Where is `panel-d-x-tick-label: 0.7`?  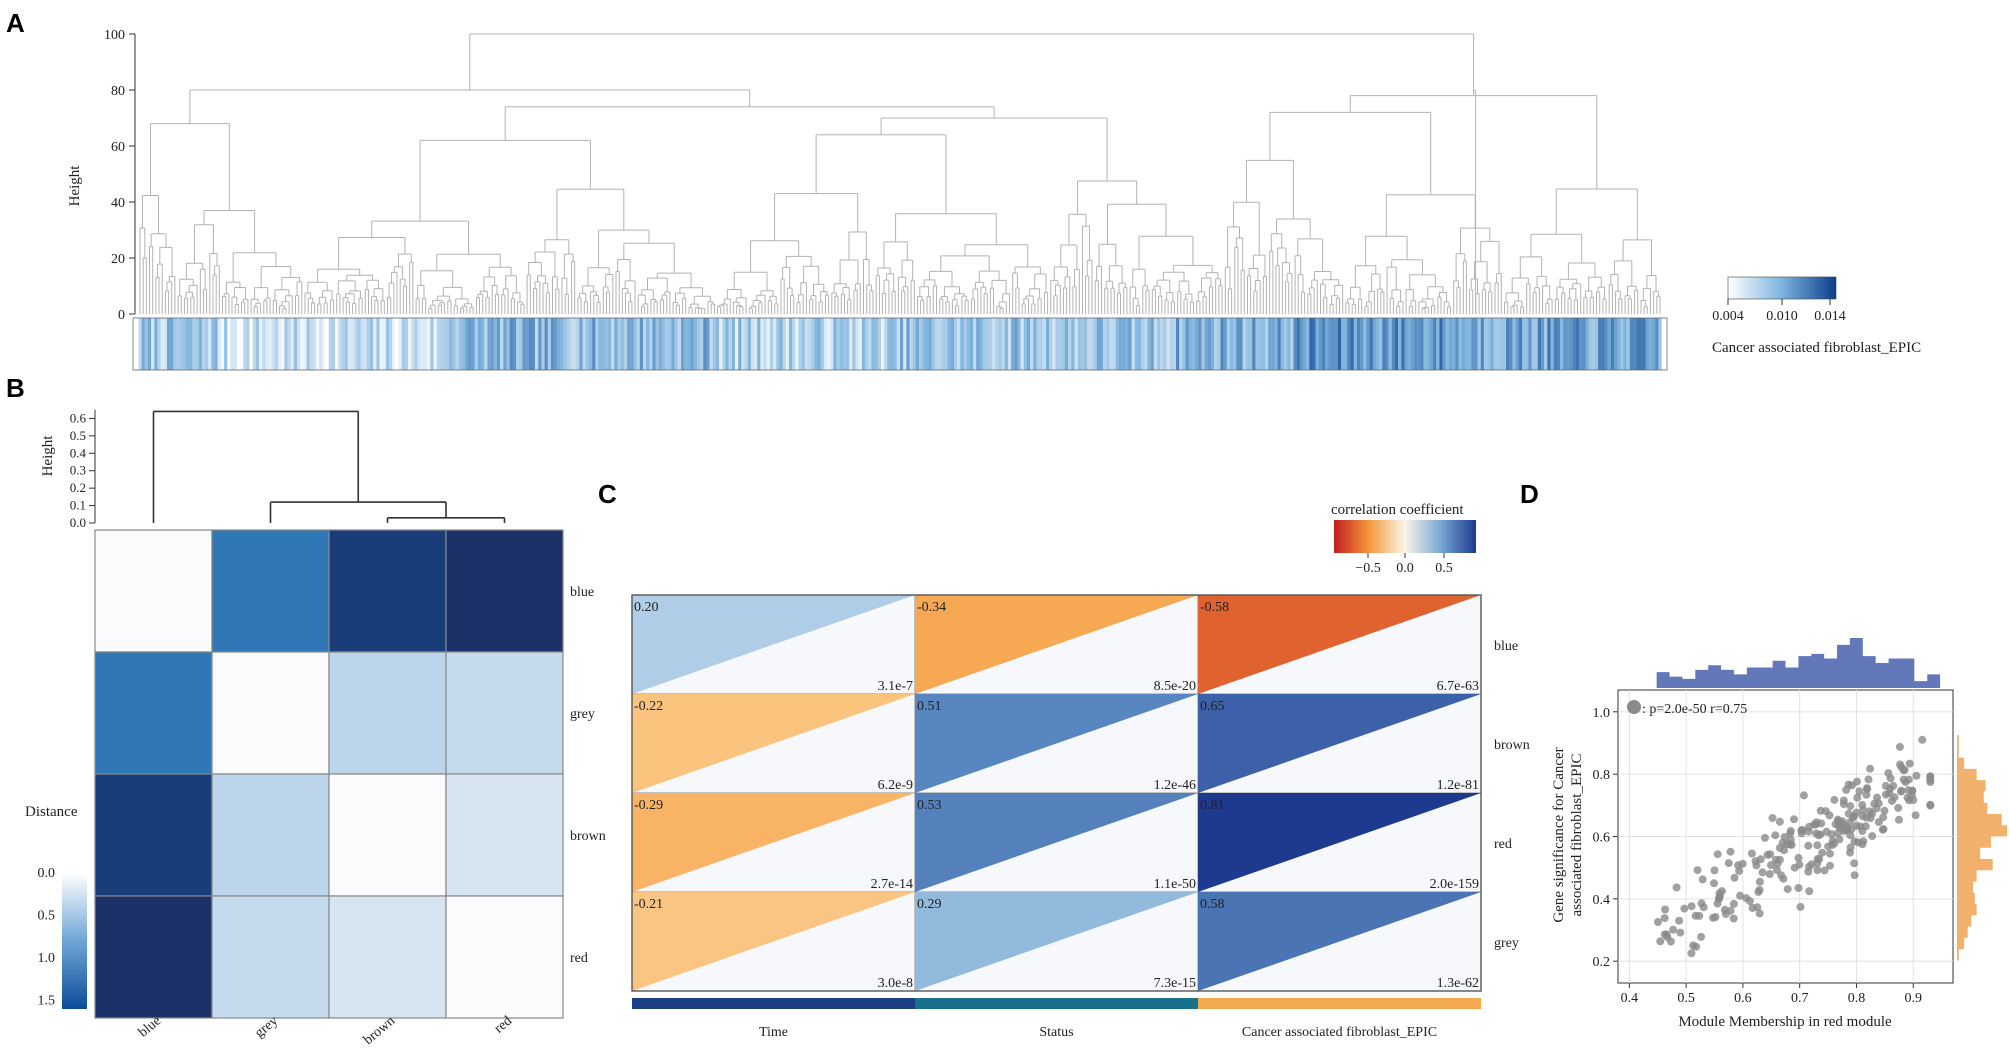 panel-d-x-tick-label: 0.7 is located at coordinates (1800, 998).